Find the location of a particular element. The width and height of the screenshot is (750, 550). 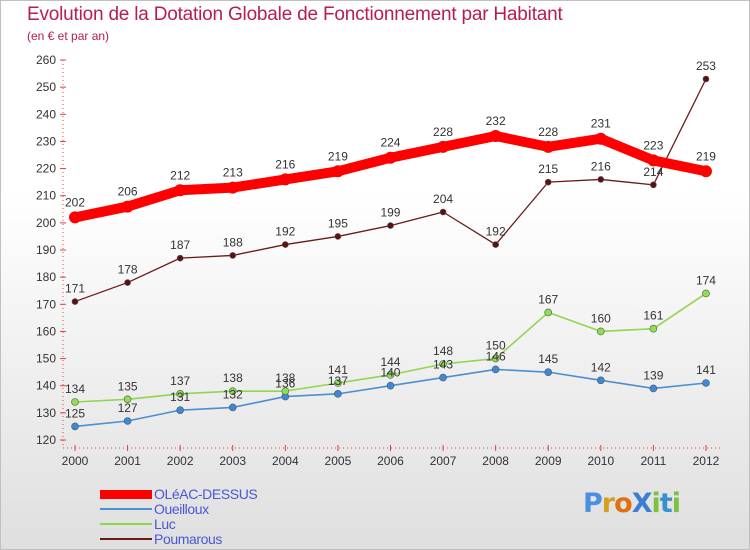

y-tick-label: 250 is located at coordinates (46, 87).